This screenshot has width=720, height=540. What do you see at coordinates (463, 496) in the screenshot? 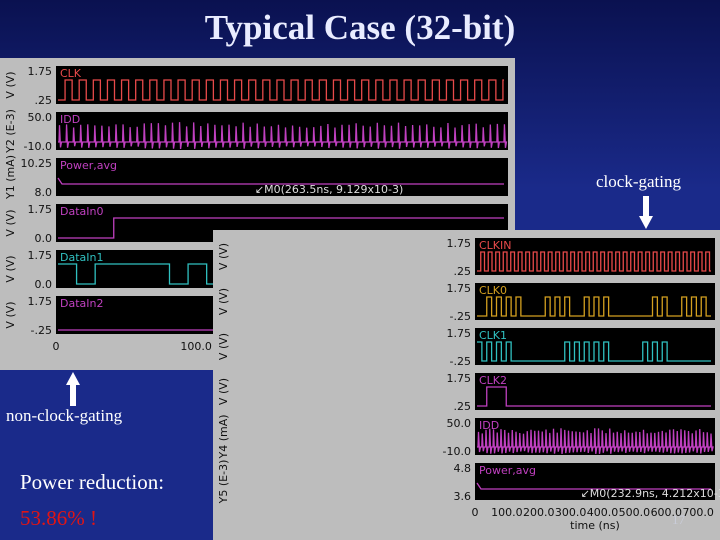
I see `y-tick-label: 3.6` at bounding box center [463, 496].